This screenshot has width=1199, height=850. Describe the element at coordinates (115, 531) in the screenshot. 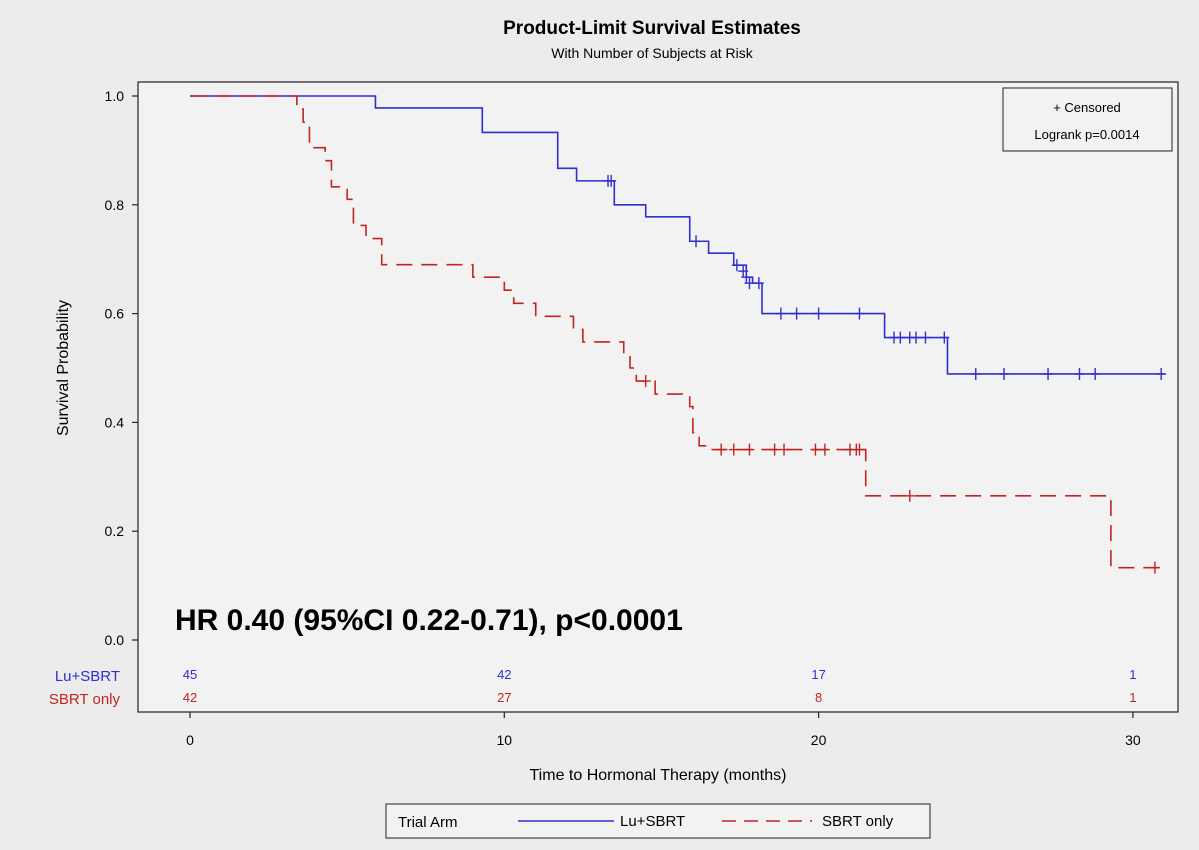

I see `y-tick-label: 0.2` at that location.